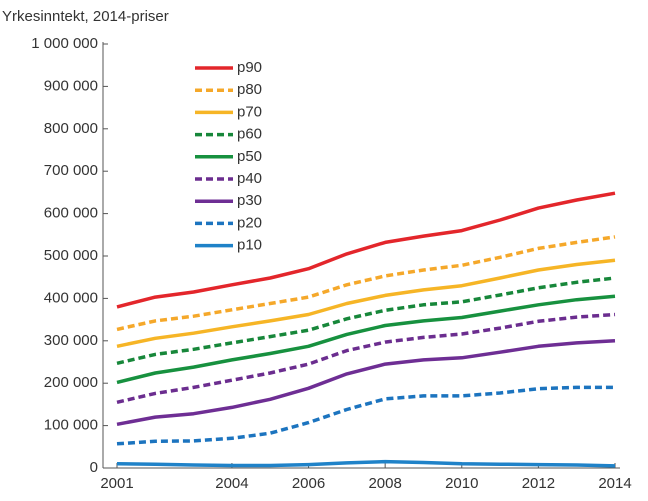 This screenshot has height=501, width=648. I want to click on y-tick-label: 700 000, so click(71, 170).